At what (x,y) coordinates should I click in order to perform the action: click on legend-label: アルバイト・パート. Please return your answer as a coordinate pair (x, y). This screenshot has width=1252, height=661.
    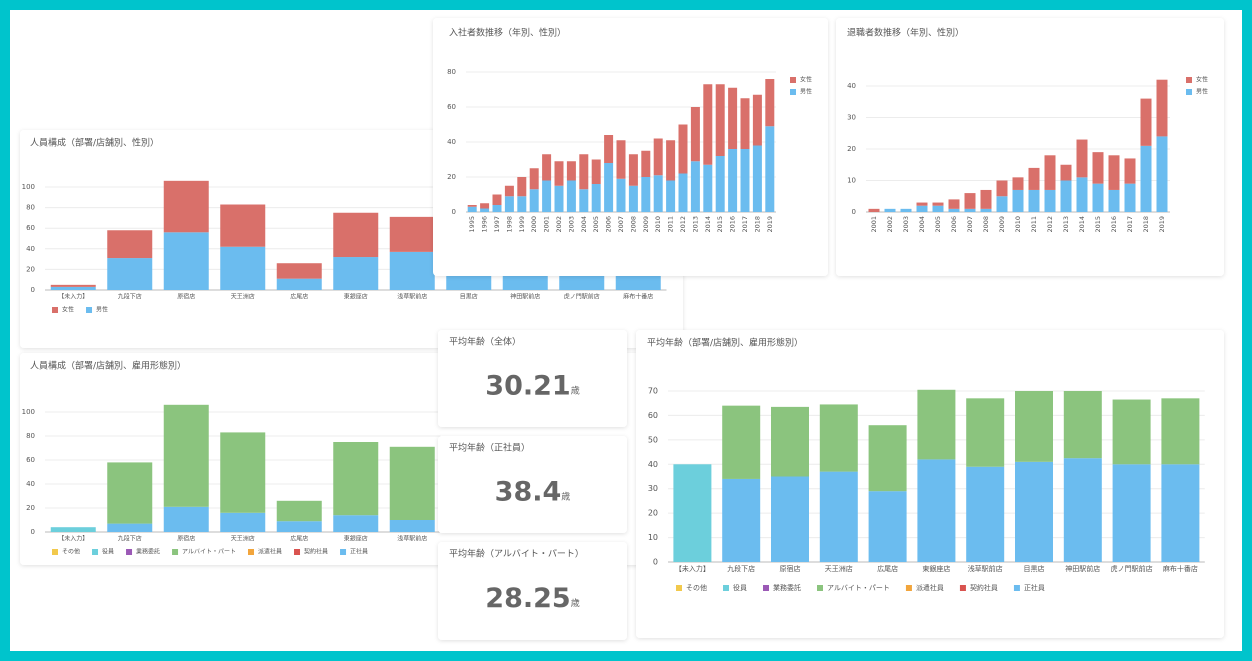
    Looking at the image, I should click on (209, 552).